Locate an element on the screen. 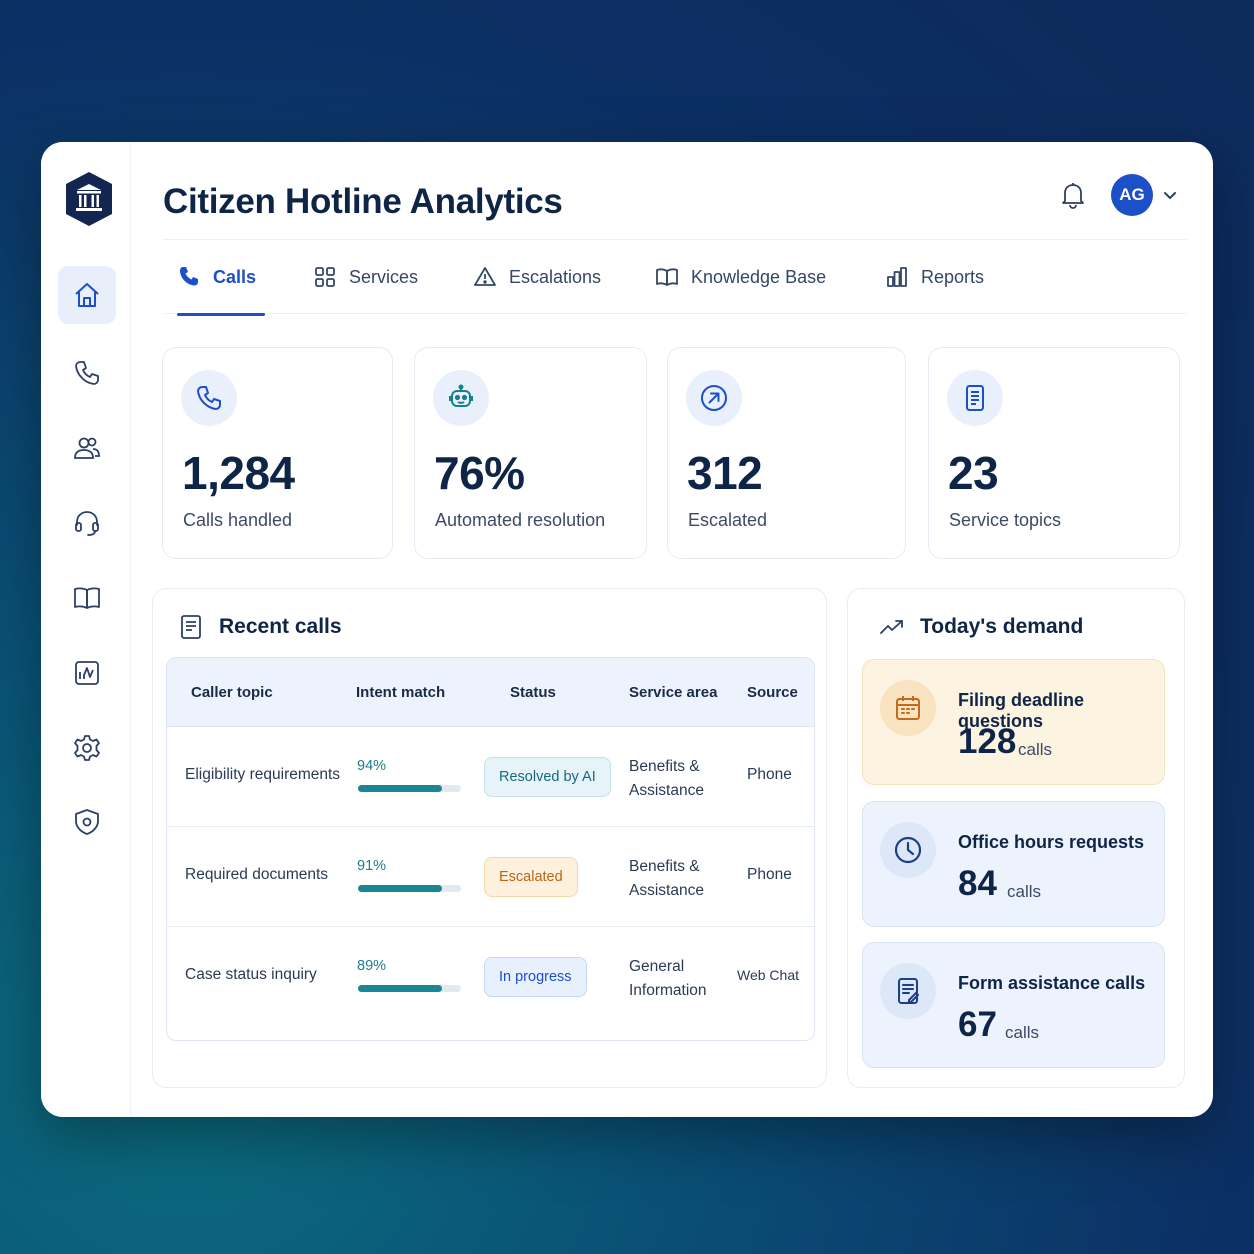 The height and width of the screenshot is (1254, 1254). sidebar-item-analytics is located at coordinates (87, 673).